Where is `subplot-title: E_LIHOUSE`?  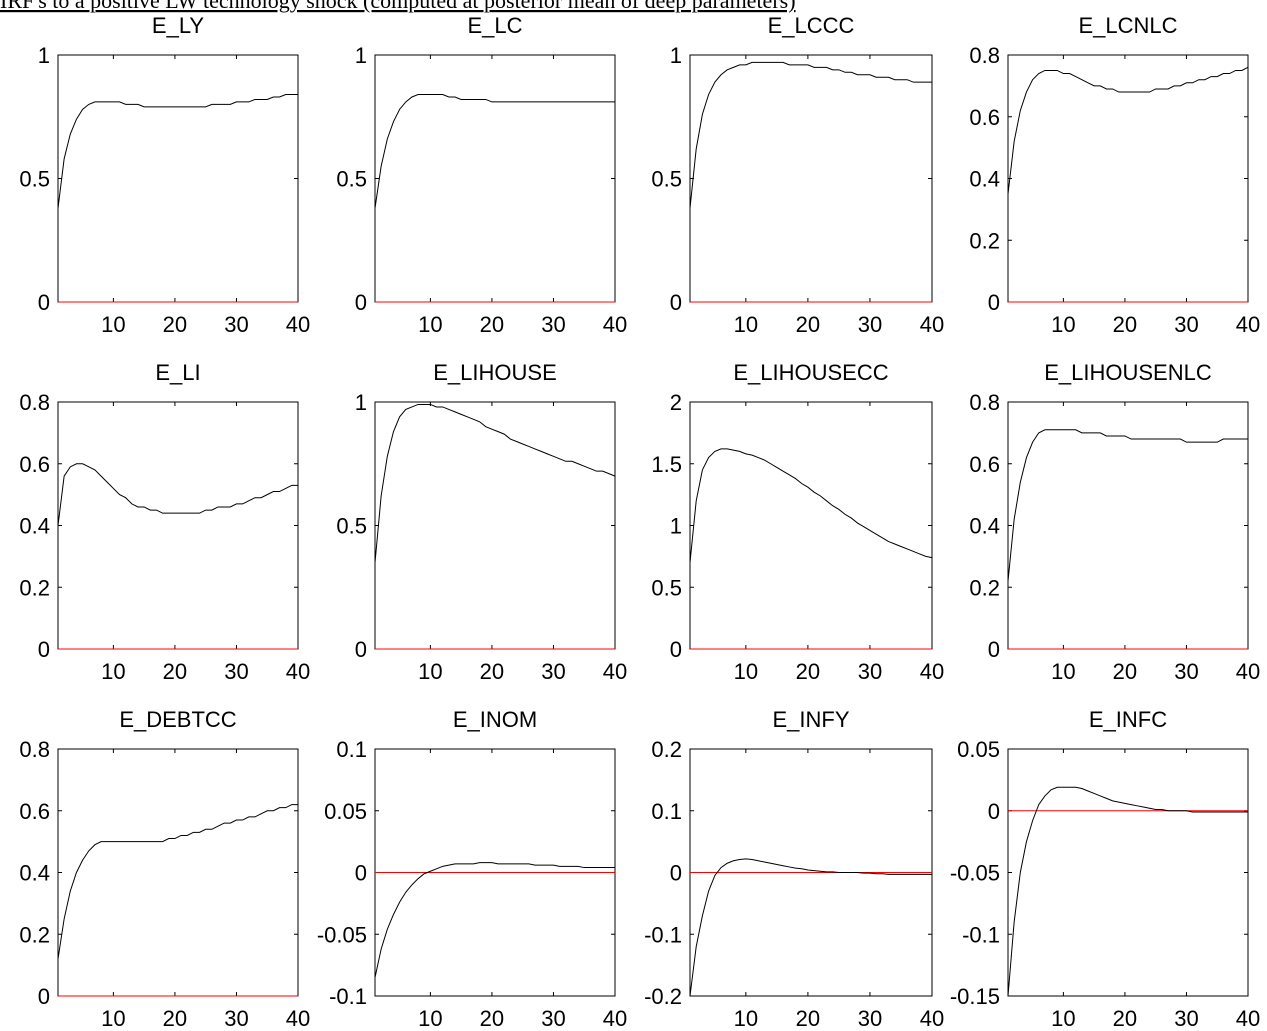 subplot-title: E_LIHOUSE is located at coordinates (495, 372).